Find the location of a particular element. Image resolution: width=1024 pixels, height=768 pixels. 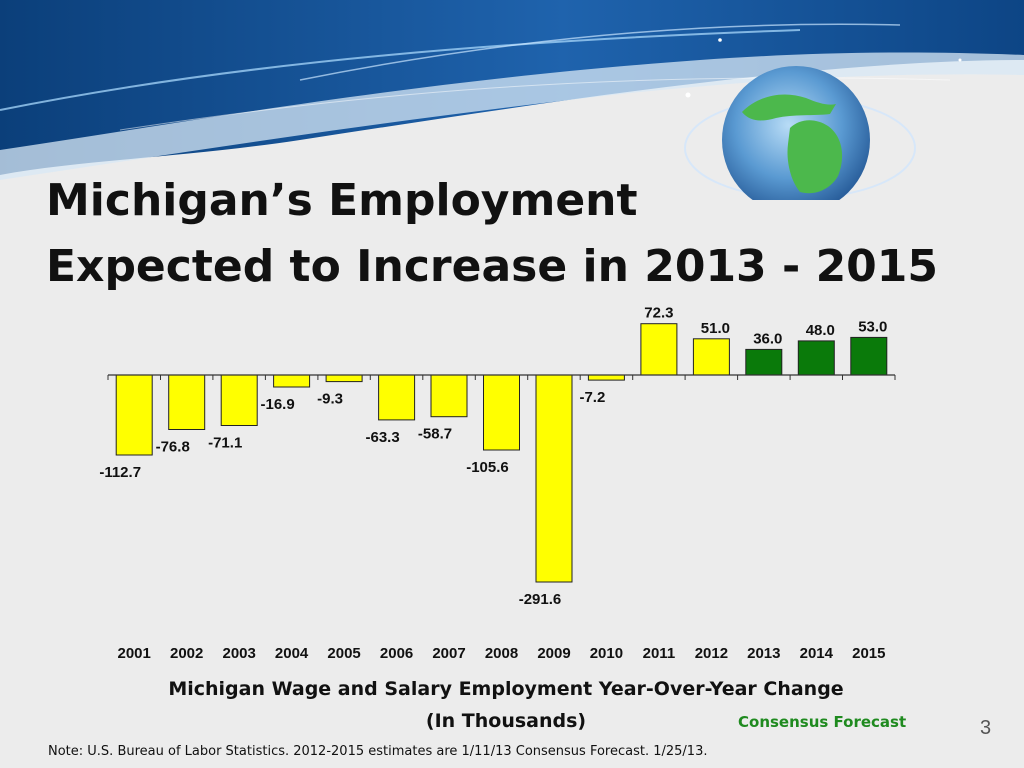

page-number: 3 is located at coordinates (986, 728).